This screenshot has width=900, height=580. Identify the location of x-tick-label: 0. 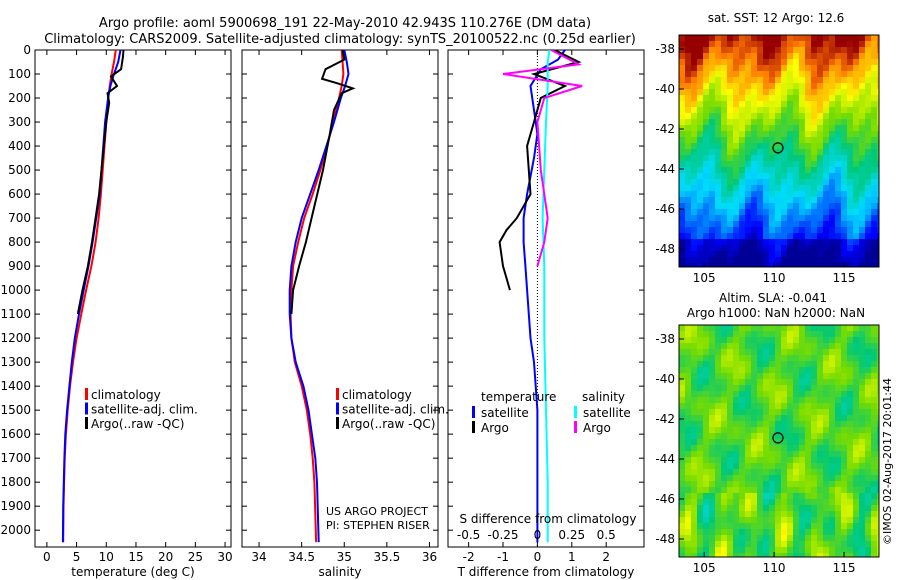
(538, 557).